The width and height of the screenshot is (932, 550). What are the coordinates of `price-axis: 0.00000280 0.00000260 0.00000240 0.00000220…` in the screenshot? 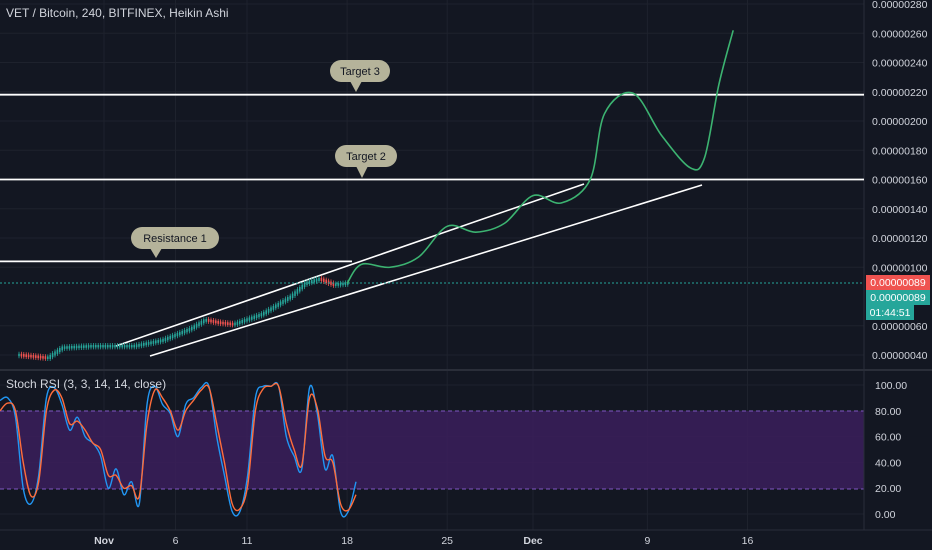 It's located at (900, 181).